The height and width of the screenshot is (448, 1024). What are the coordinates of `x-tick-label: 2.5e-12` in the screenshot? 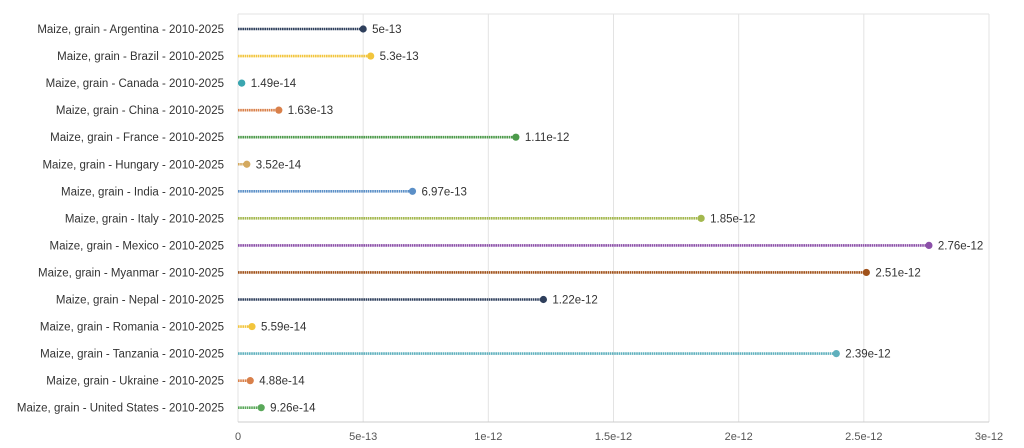 It's located at (863, 437).